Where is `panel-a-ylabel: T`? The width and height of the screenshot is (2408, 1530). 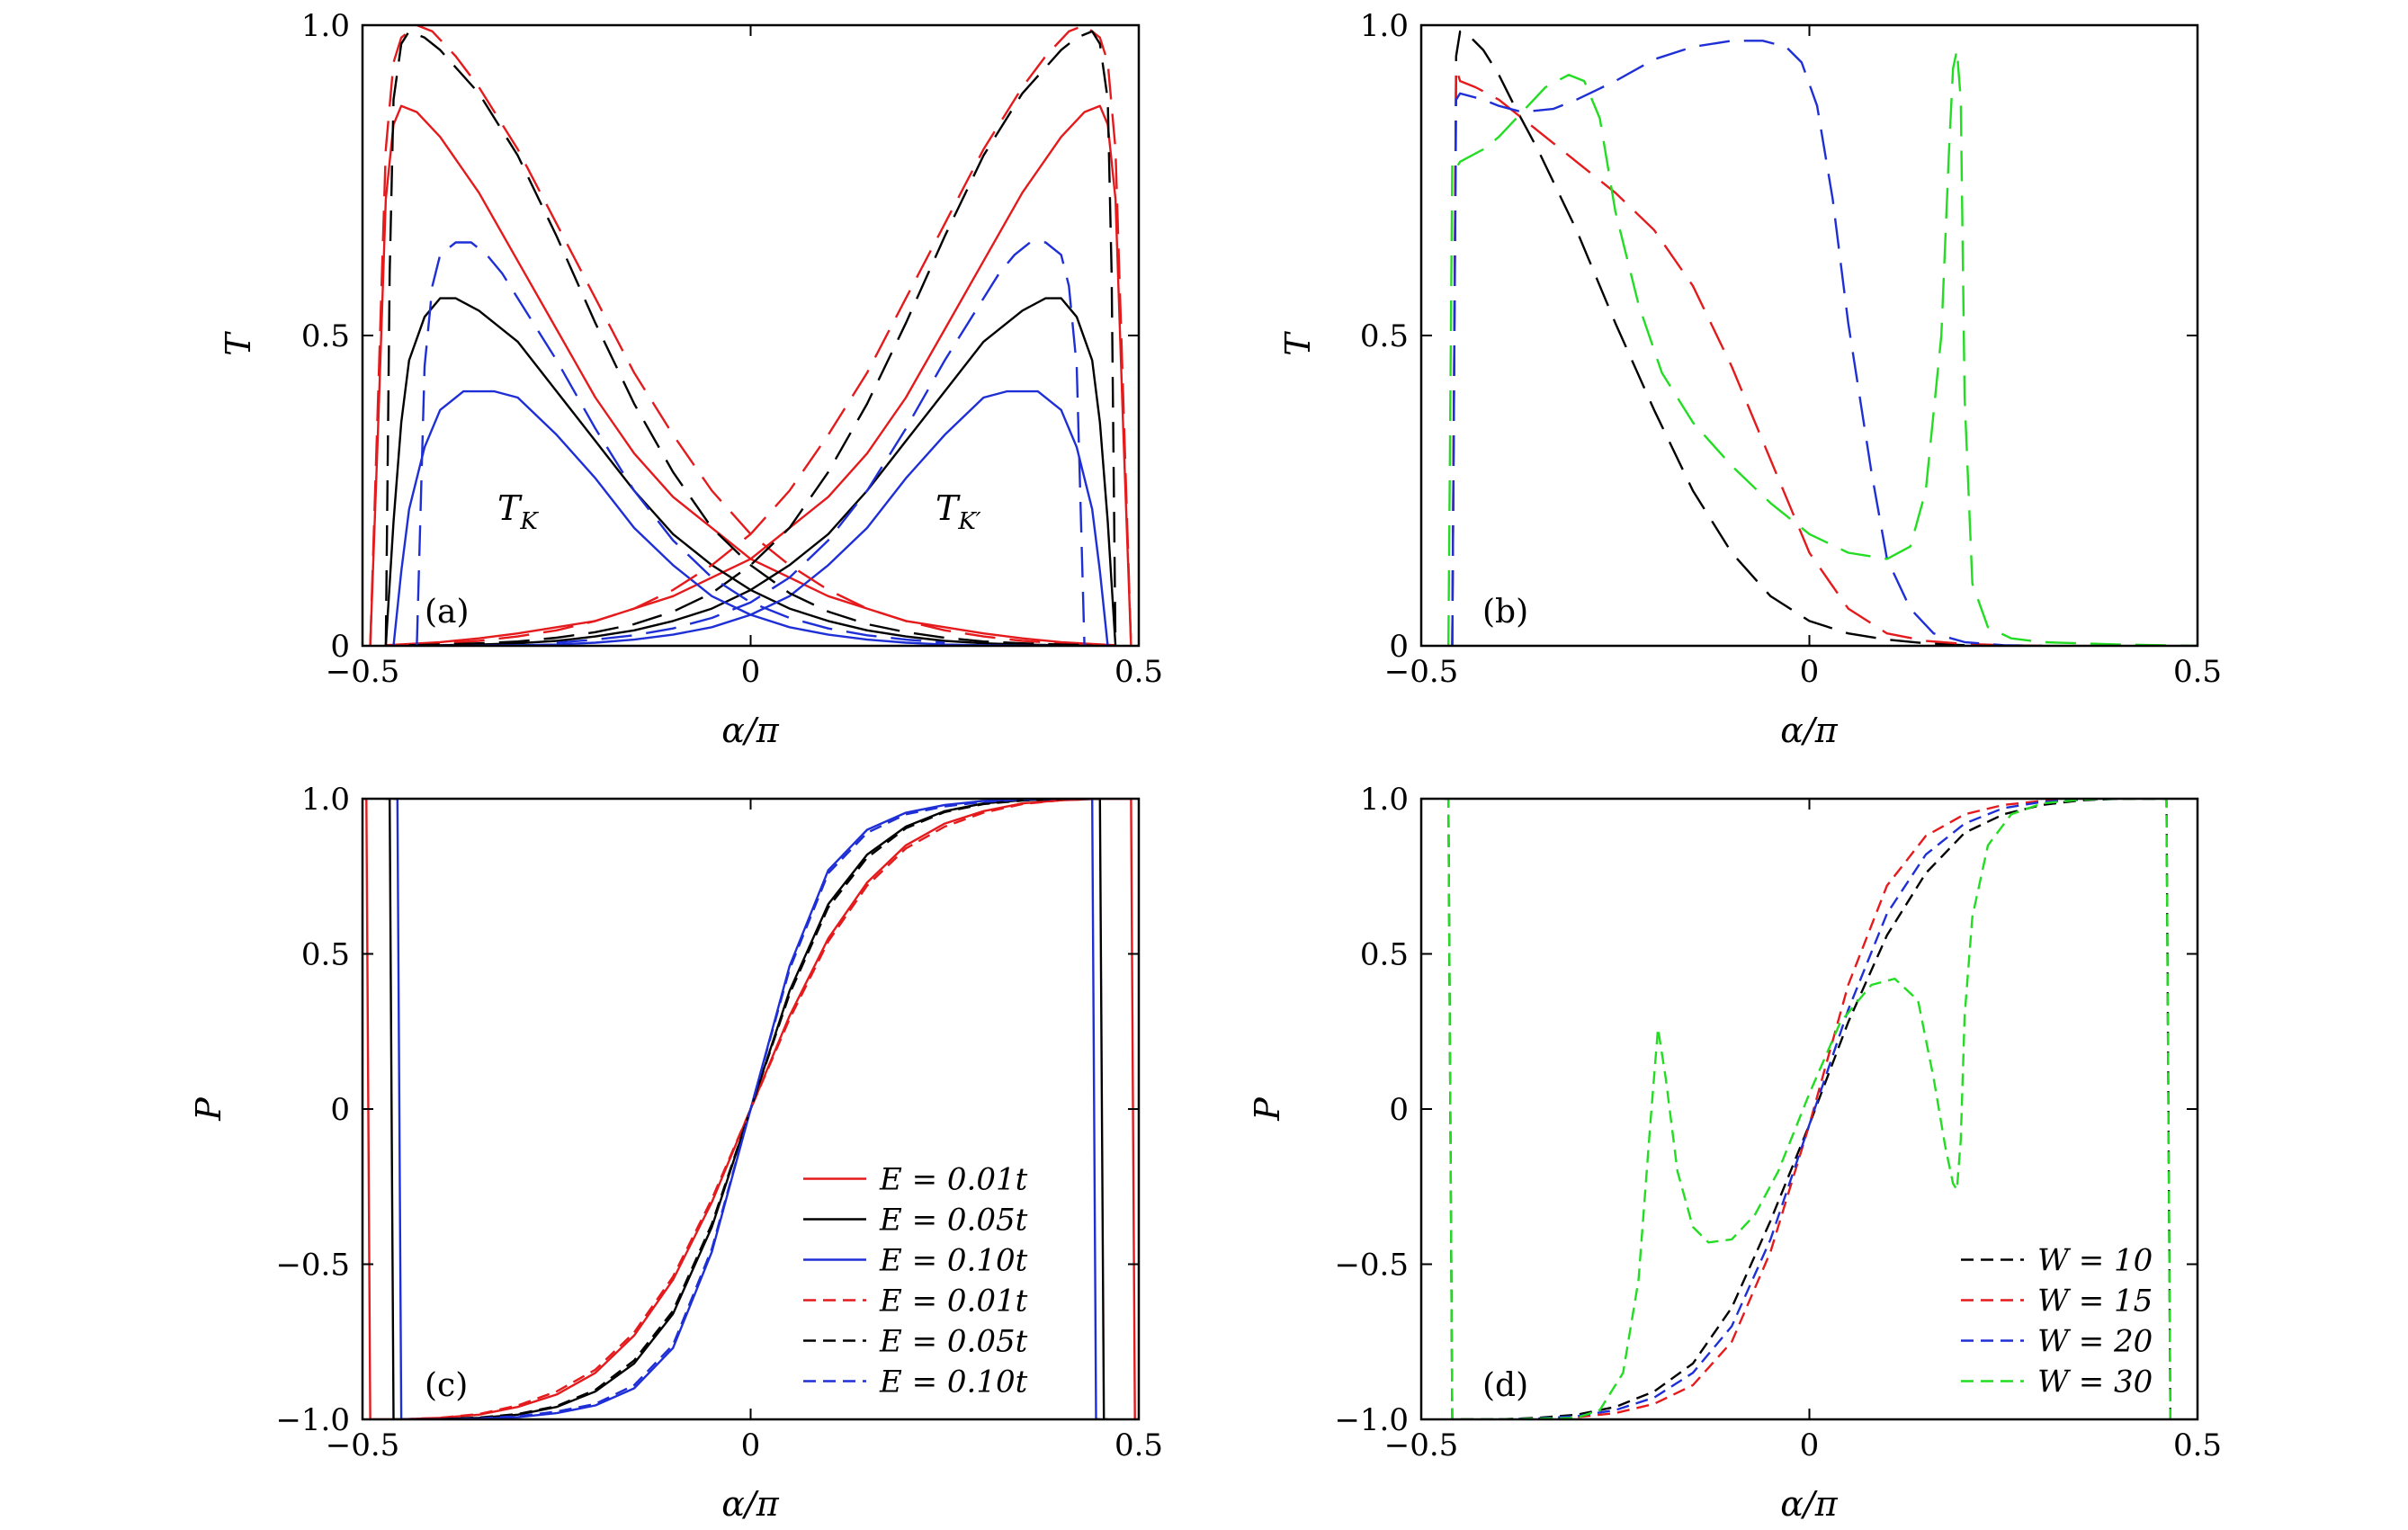
panel-a-ylabel: T is located at coordinates (238, 343).